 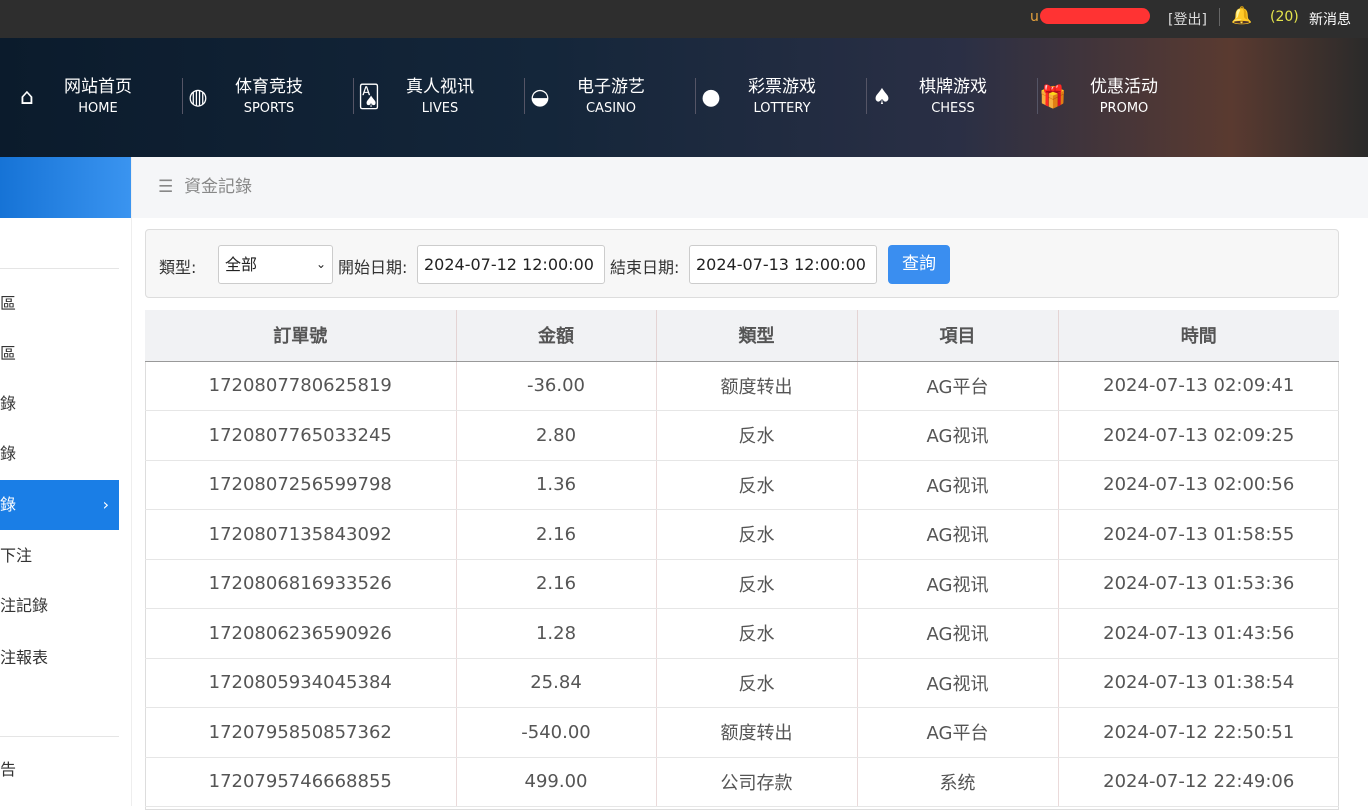 What do you see at coordinates (301, 633) in the screenshot?
I see `table-cell: 1720806236590926` at bounding box center [301, 633].